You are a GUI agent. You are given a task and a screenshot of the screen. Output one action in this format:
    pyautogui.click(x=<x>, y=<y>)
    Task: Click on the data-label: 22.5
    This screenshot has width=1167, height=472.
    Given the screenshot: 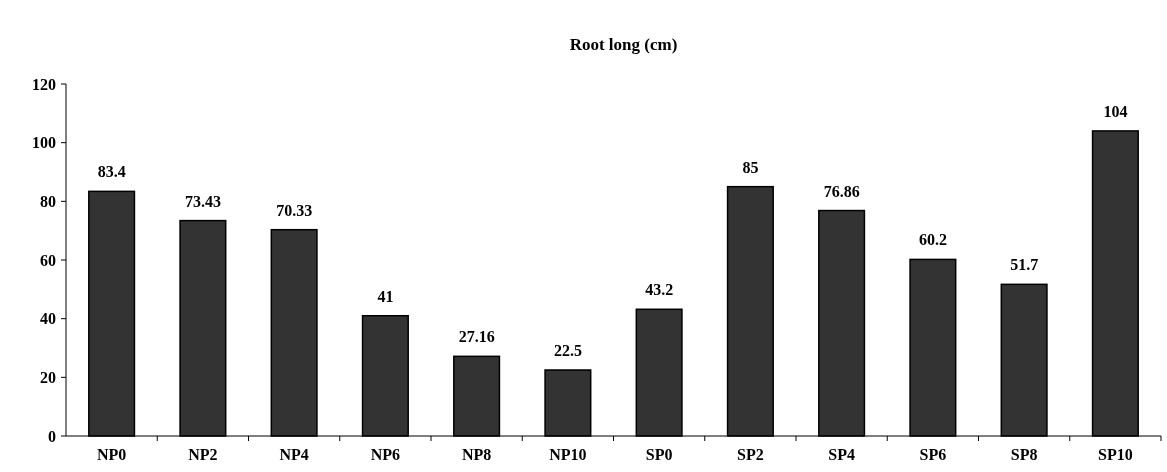 What is the action you would take?
    pyautogui.click(x=567, y=350)
    